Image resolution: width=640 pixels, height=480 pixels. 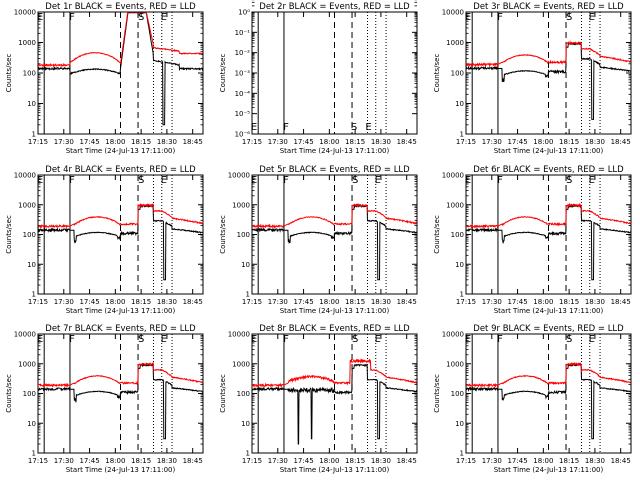 I want to click on y-tick-label: 10⁻⁵, so click(x=243, y=114).